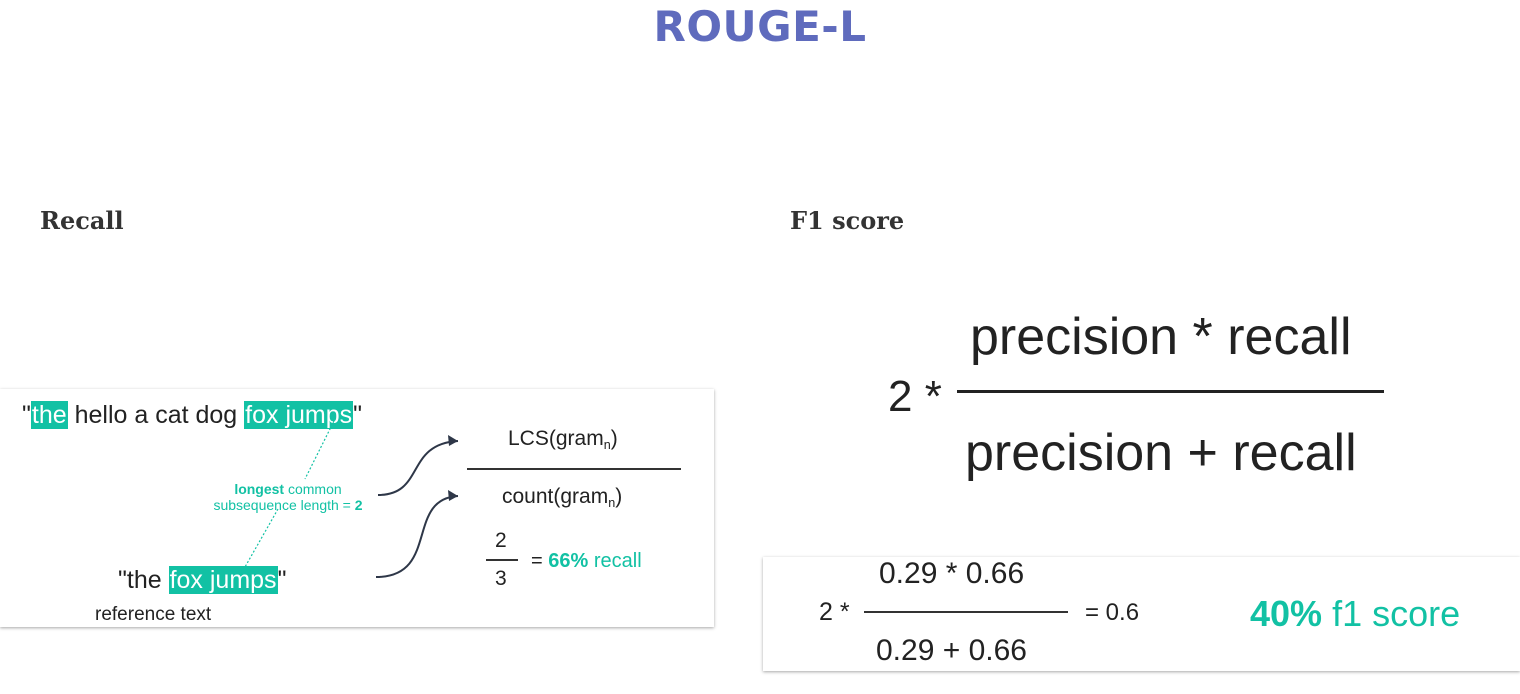 The width and height of the screenshot is (1520, 694). Describe the element at coordinates (1112, 612) in the screenshot. I see `example-equals: = 0.6` at that location.